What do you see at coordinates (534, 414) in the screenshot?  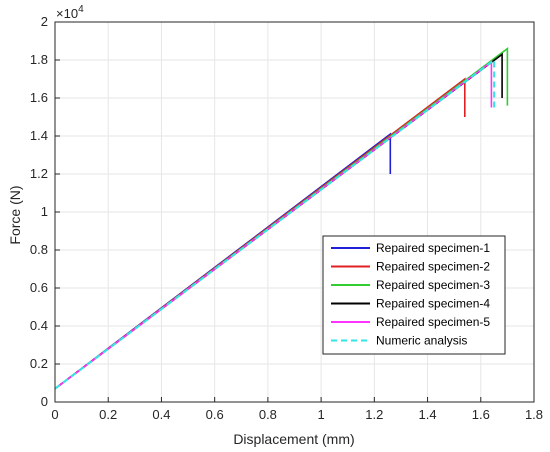 I see `x-tick-label: 1.8` at bounding box center [534, 414].